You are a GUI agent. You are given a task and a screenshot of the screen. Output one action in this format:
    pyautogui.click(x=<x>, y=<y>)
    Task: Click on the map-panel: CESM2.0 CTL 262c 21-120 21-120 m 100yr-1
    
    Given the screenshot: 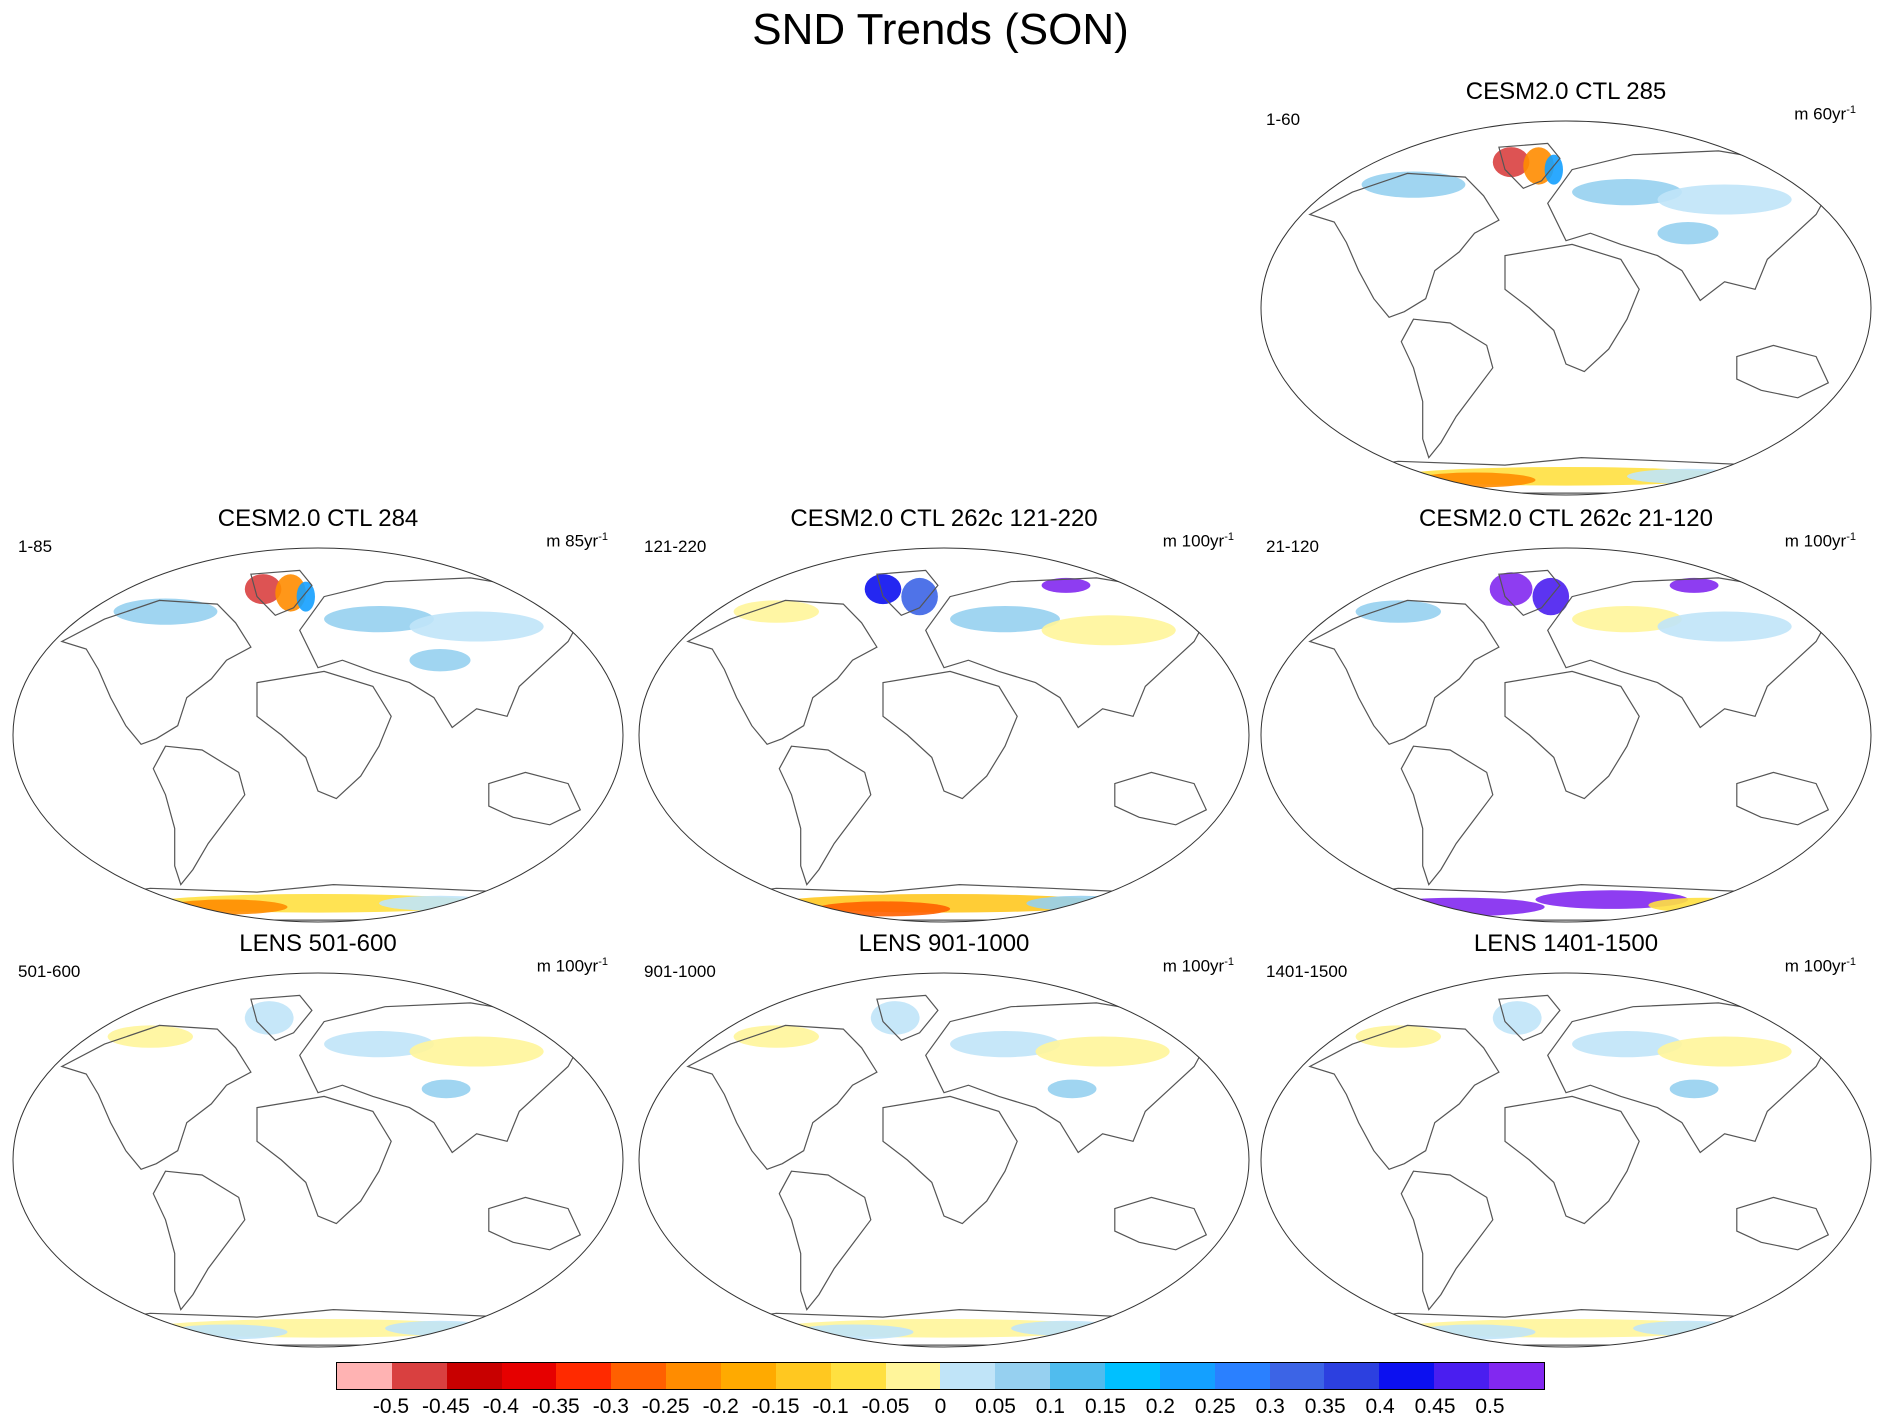 What is the action you would take?
    pyautogui.click(x=1566, y=715)
    